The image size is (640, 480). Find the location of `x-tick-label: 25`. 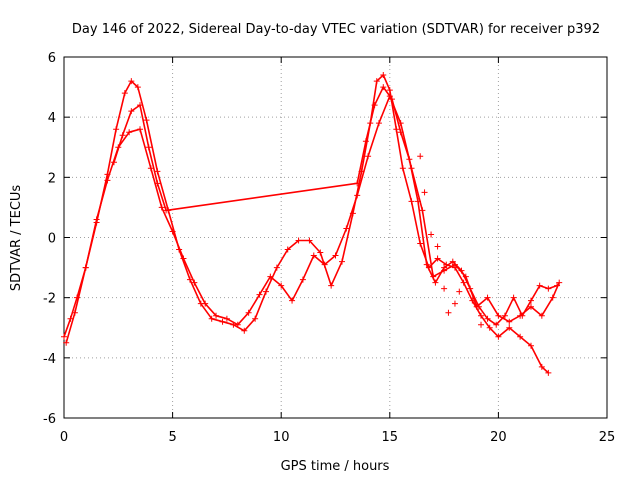

x-tick-label: 25 is located at coordinates (607, 437).